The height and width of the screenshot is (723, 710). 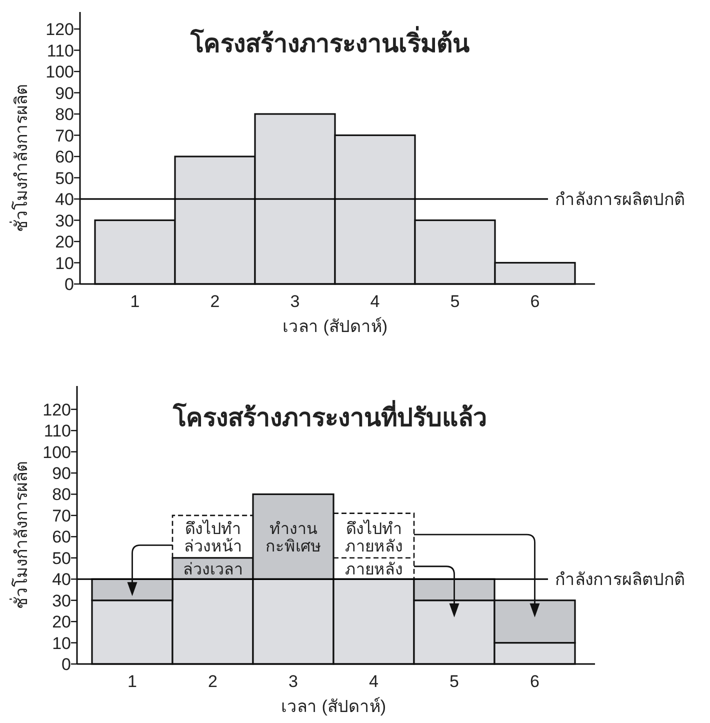 What do you see at coordinates (373, 570) in the screenshot?
I see `annotation: ภายหลัง` at bounding box center [373, 570].